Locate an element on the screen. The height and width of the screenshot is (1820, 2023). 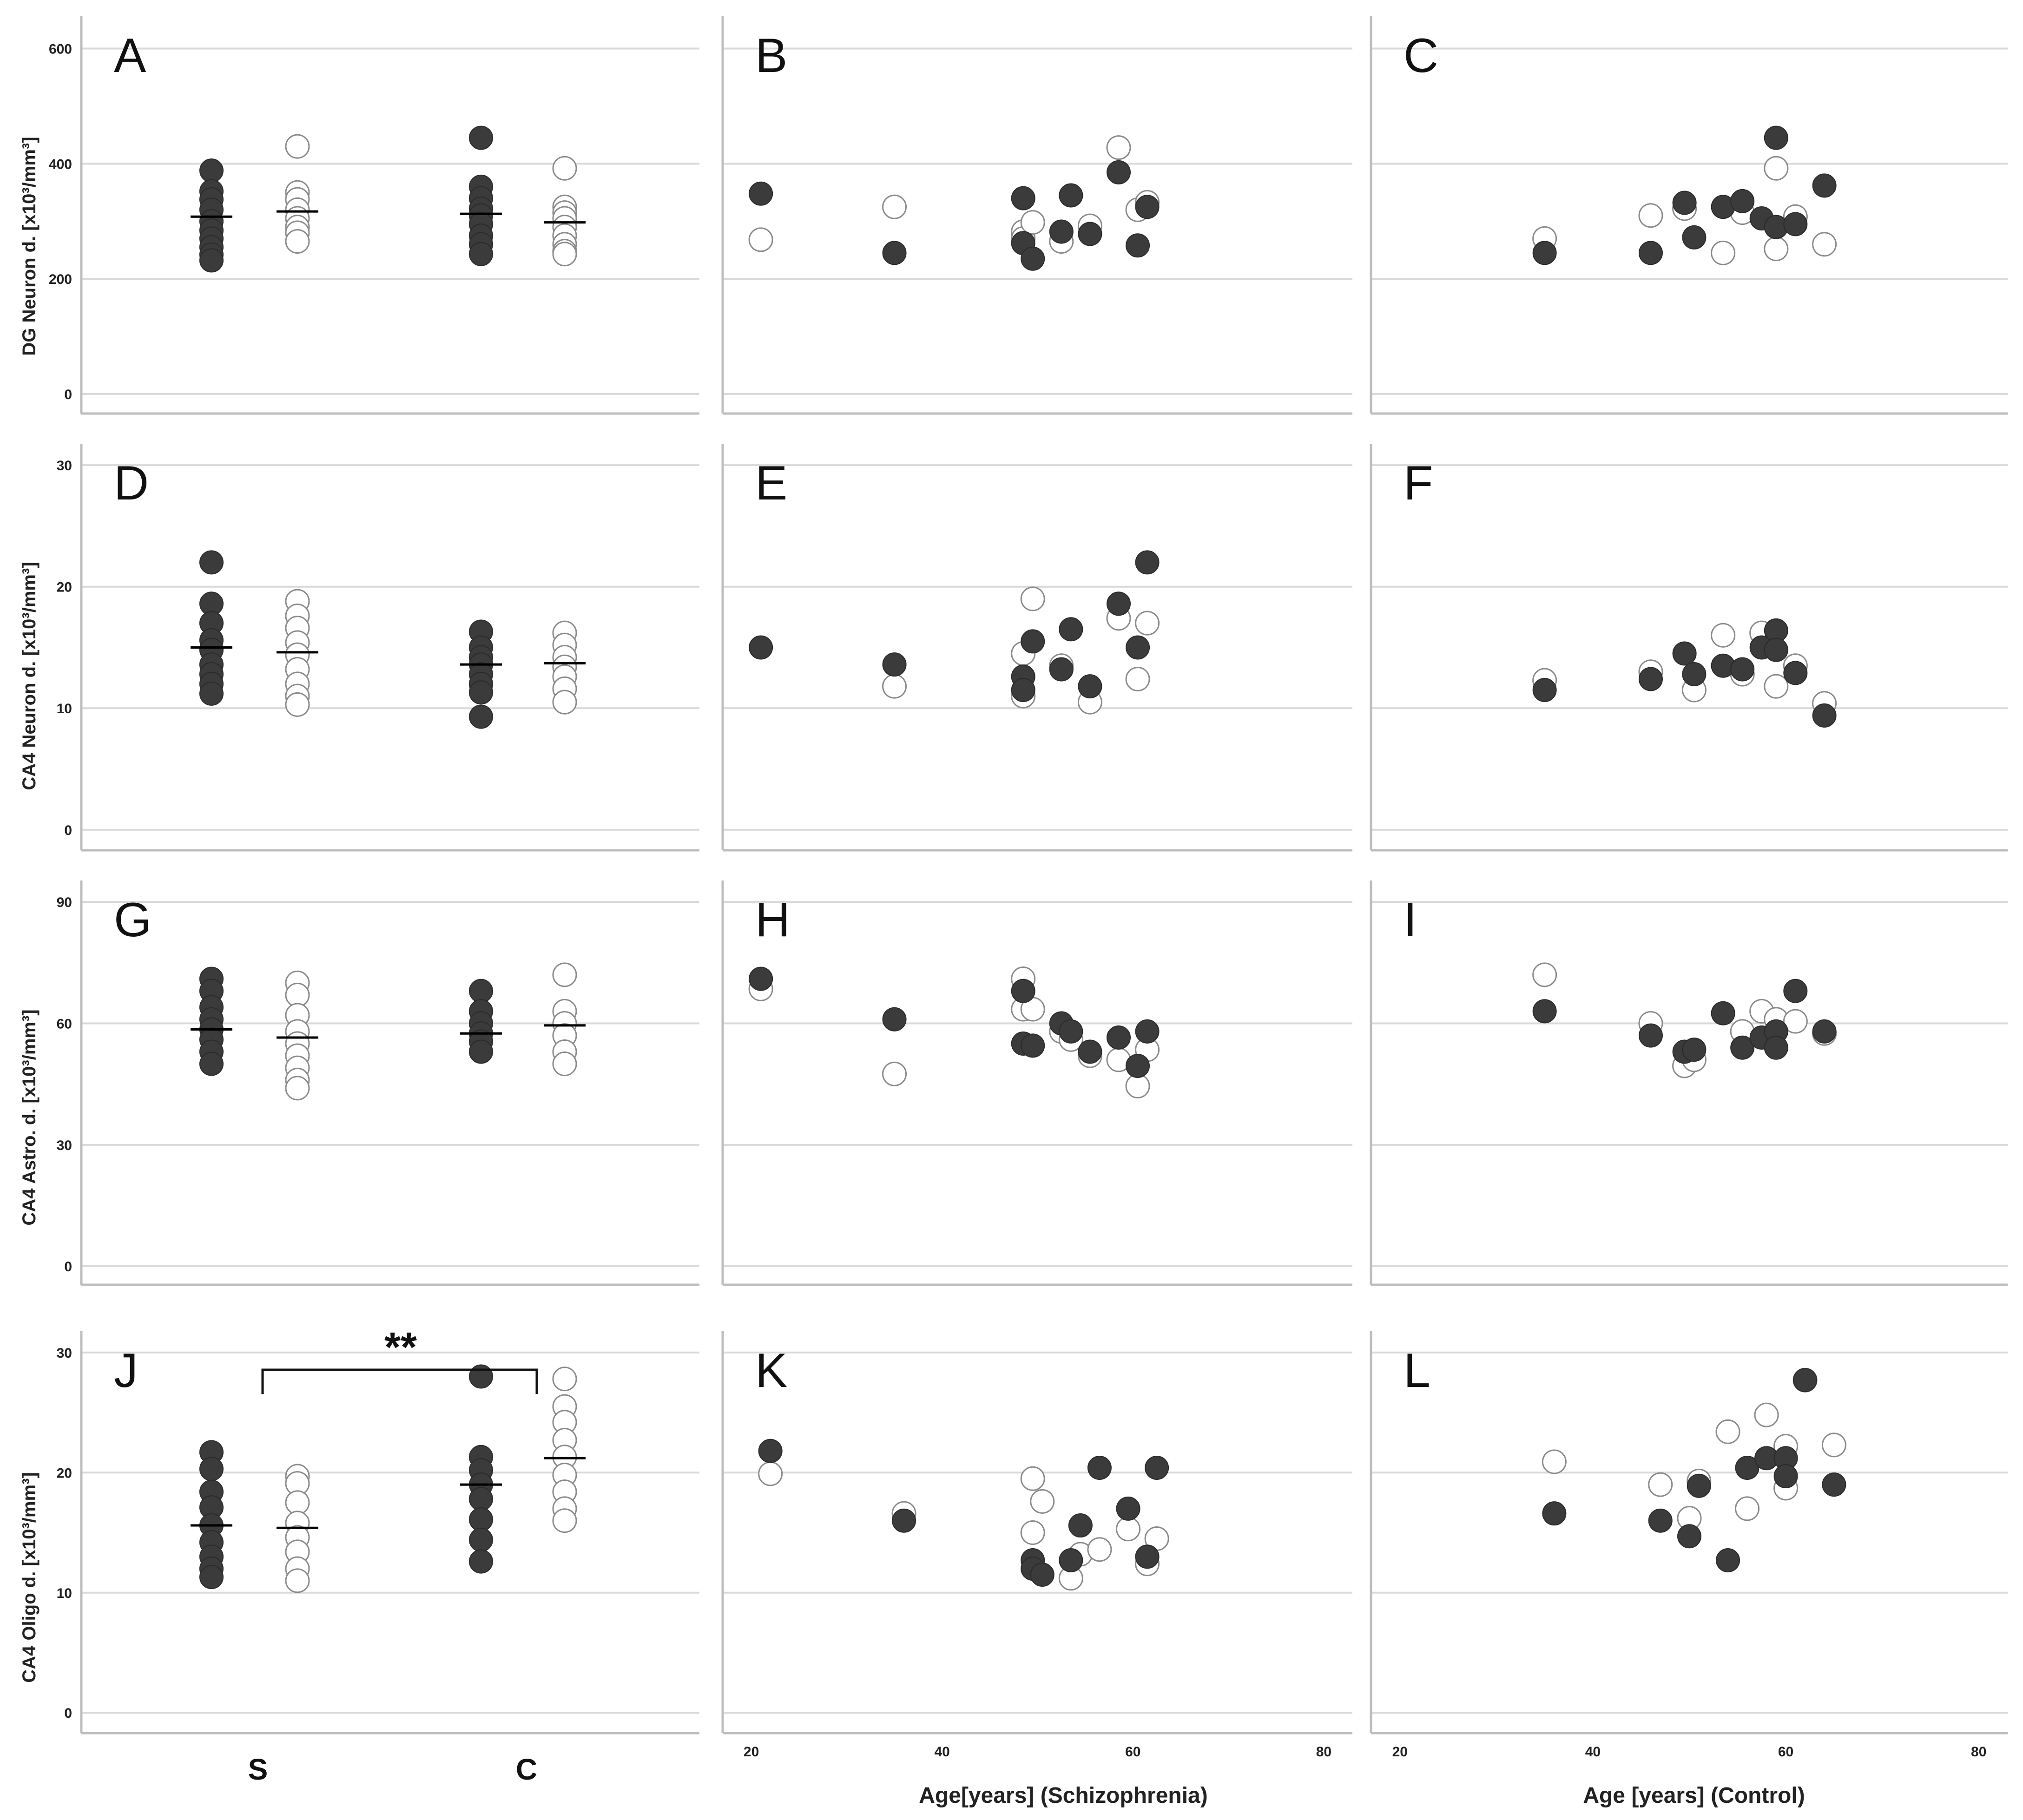
panel-label-c: C is located at coordinates (1421, 56).